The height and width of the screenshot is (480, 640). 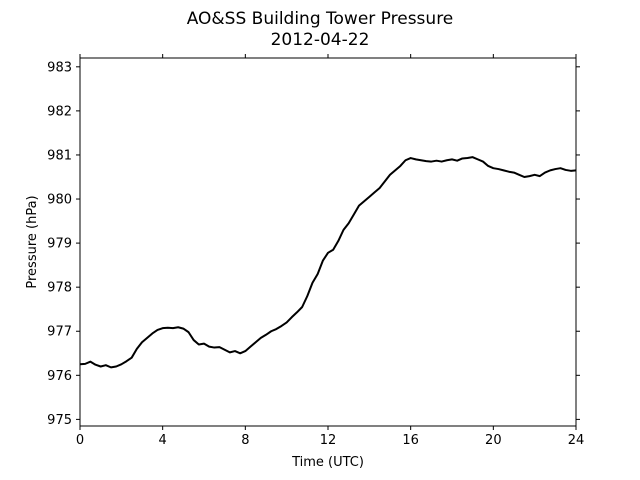 I want to click on x-tick-label: 4, so click(x=163, y=440).